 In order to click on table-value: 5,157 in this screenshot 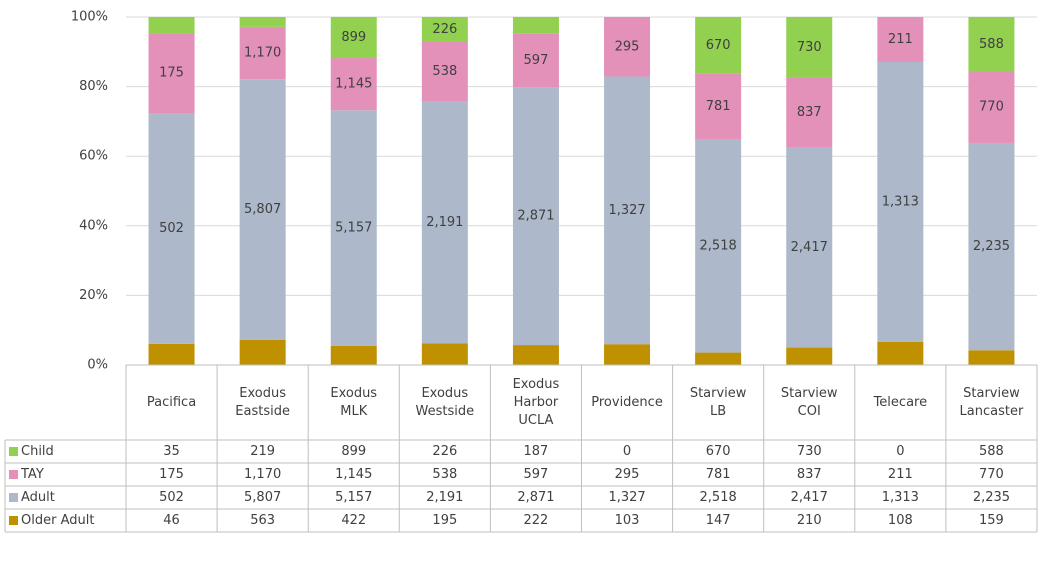, I will do `click(354, 497)`.